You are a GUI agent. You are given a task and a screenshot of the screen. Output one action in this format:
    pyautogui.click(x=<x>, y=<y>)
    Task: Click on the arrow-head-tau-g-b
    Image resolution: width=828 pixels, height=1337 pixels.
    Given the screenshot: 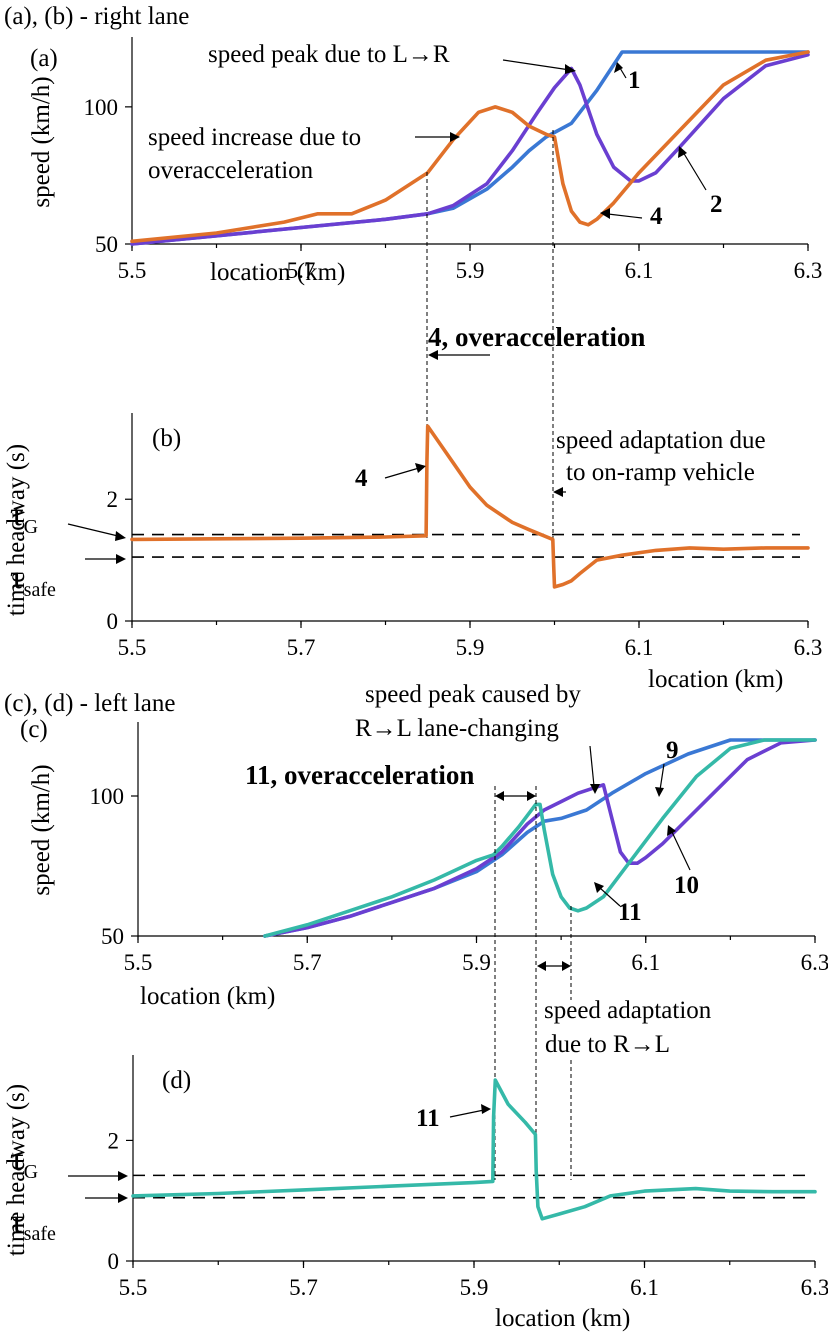 What is the action you would take?
    pyautogui.click(x=120, y=536)
    